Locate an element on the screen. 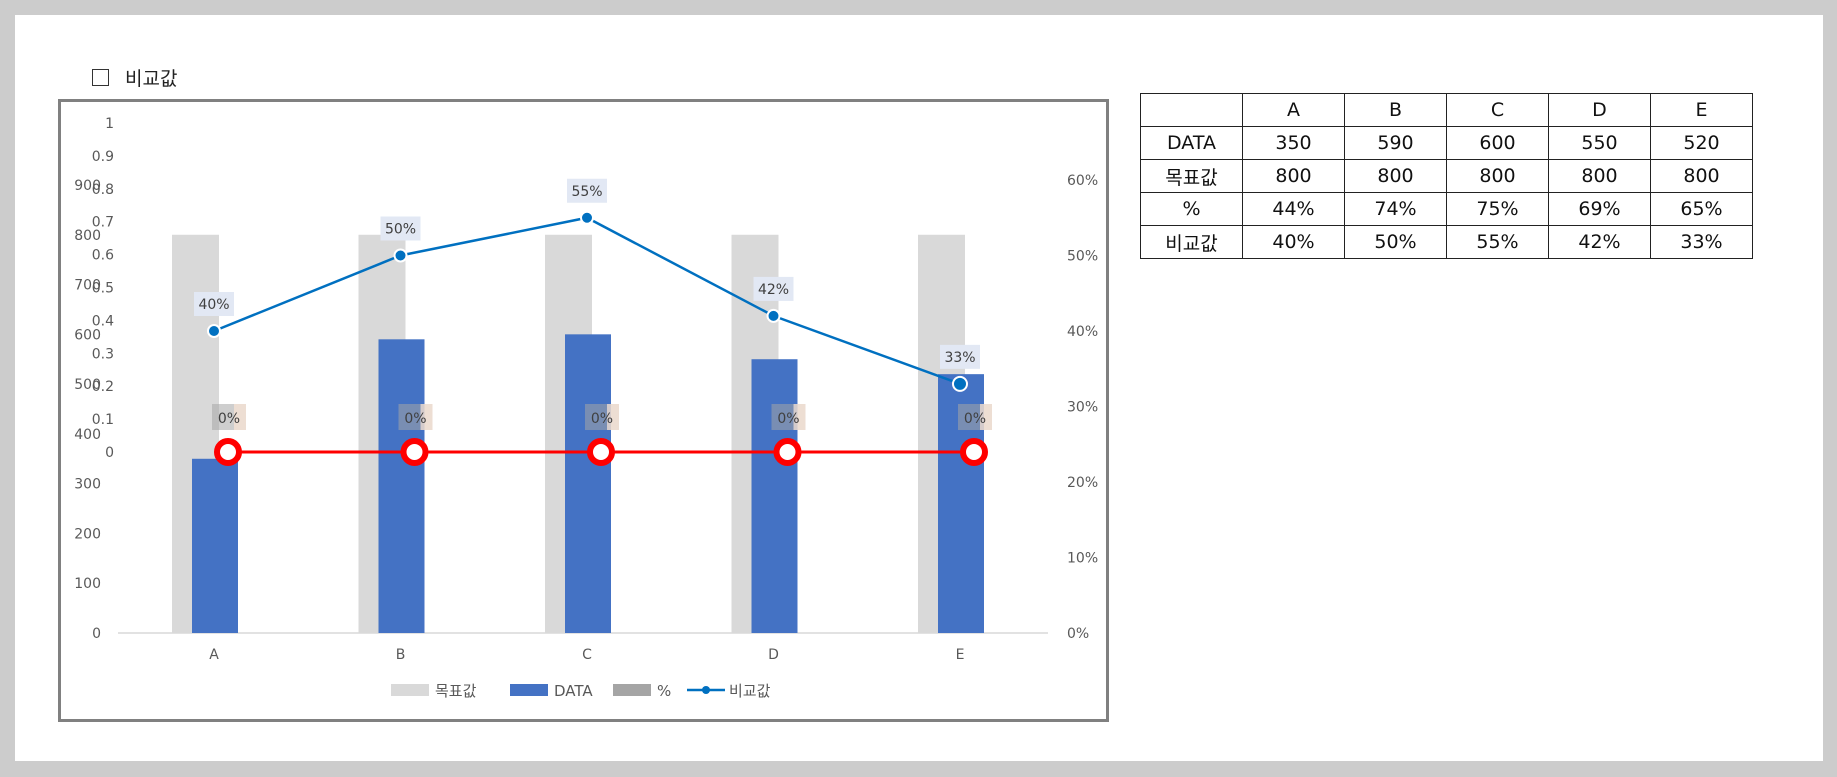 The width and height of the screenshot is (1837, 777). table-cell: 목표값 is located at coordinates (1191, 176).